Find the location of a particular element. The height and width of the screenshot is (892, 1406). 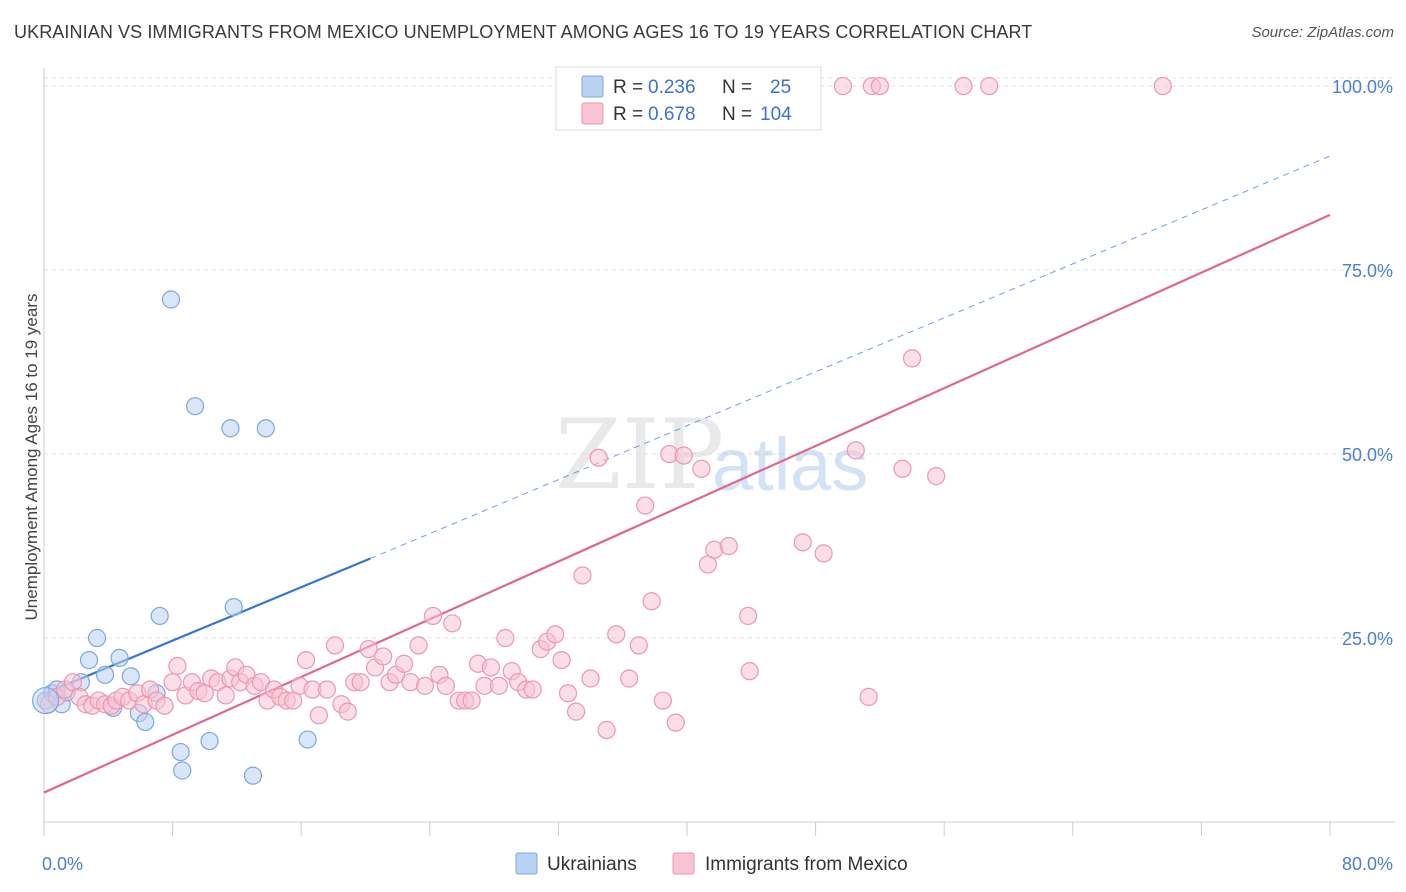

y-tick-label-50: 50.0% is located at coordinates (1367, 455).